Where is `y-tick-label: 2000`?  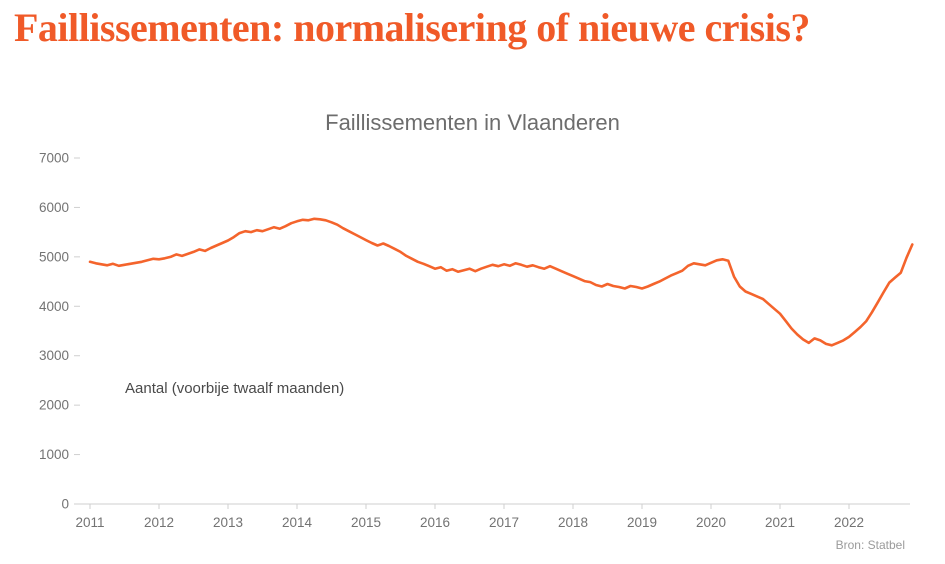 y-tick-label: 2000 is located at coordinates (54, 405).